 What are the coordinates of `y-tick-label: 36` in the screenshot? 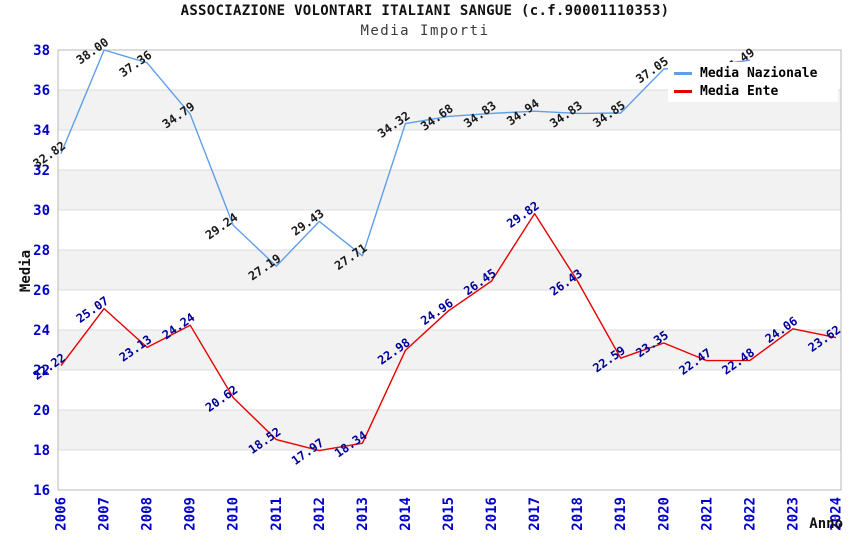 It's located at (41, 91).